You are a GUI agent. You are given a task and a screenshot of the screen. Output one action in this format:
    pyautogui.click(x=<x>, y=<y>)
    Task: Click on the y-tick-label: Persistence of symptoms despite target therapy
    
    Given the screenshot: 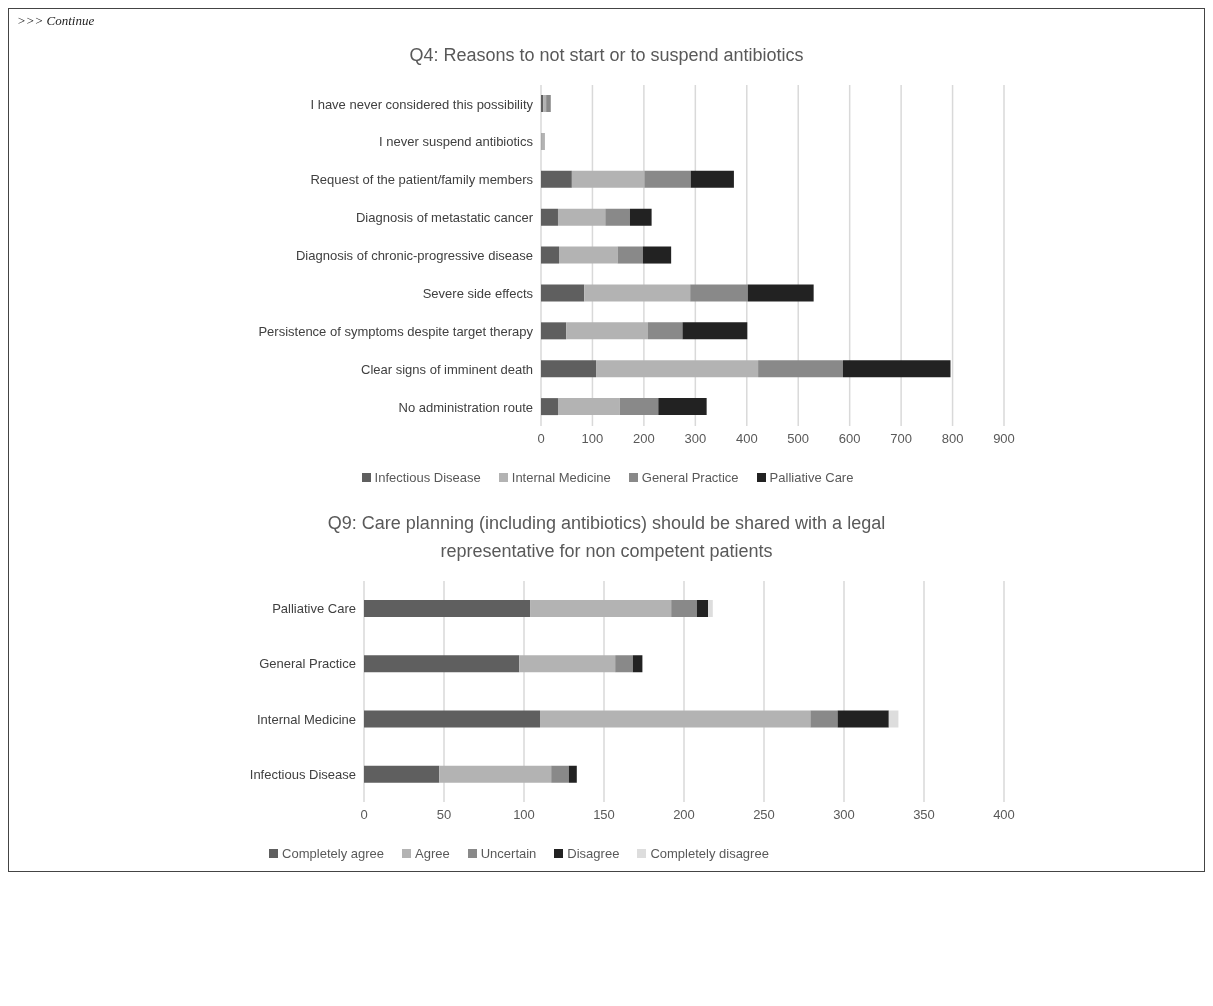 What is the action you would take?
    pyautogui.click(x=396, y=331)
    